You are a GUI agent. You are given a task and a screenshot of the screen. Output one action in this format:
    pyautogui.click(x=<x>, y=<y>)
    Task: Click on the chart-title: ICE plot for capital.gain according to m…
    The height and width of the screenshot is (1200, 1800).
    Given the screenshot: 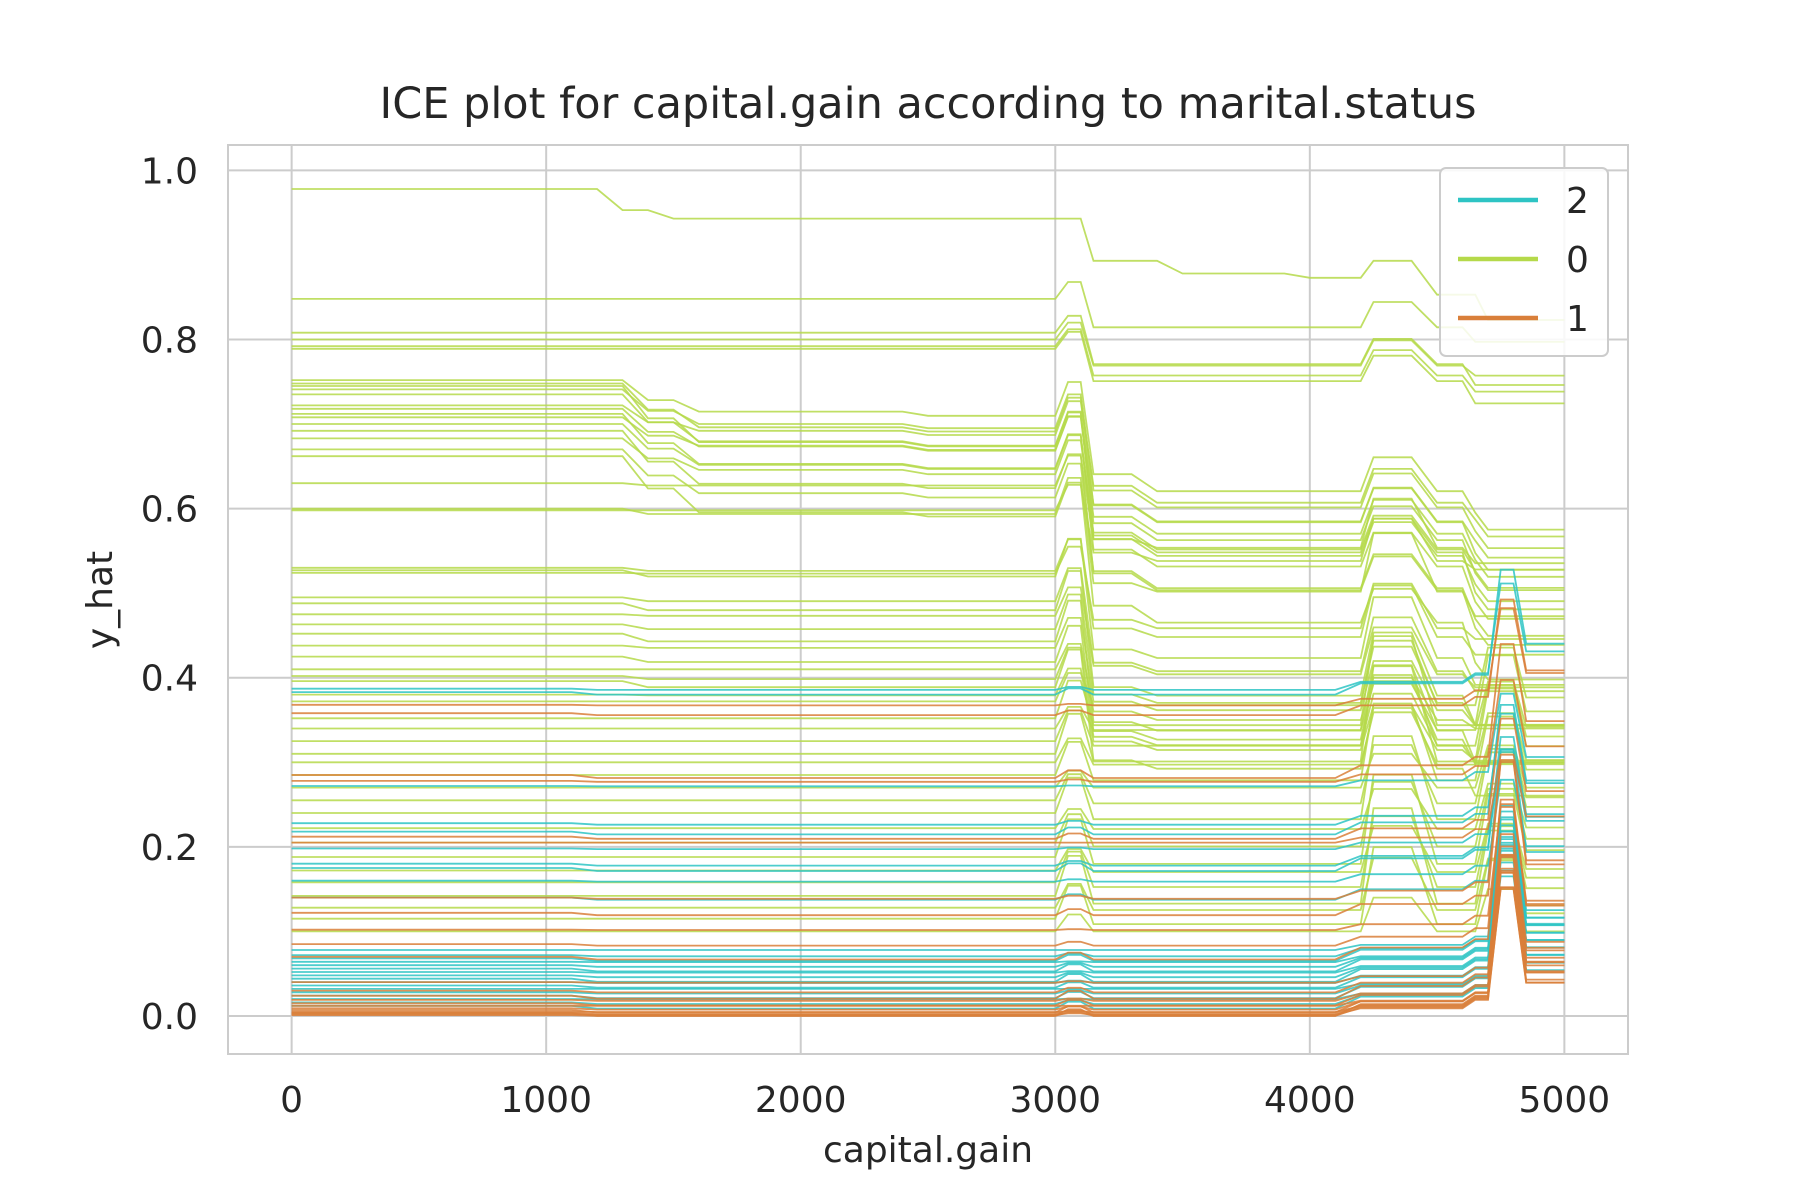 What is the action you would take?
    pyautogui.click(x=928, y=104)
    